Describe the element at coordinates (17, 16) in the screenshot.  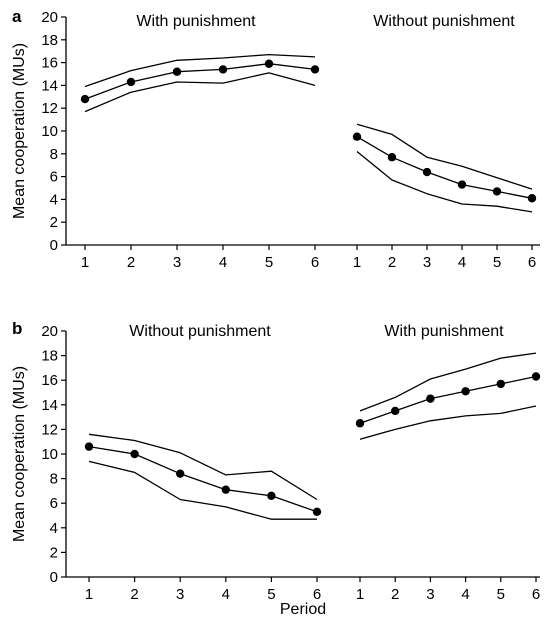
I see `panel-letter: a` at that location.